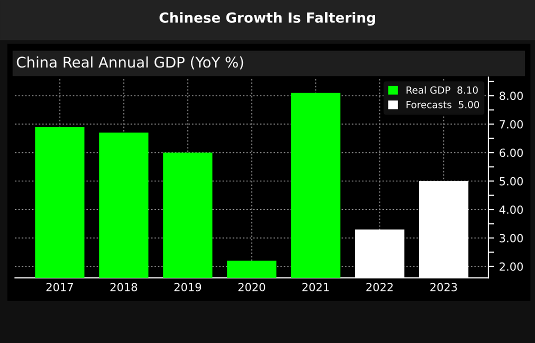 This screenshot has height=343, width=535. What do you see at coordinates (443, 287) in the screenshot?
I see `x-tick-label: 2023` at bounding box center [443, 287].